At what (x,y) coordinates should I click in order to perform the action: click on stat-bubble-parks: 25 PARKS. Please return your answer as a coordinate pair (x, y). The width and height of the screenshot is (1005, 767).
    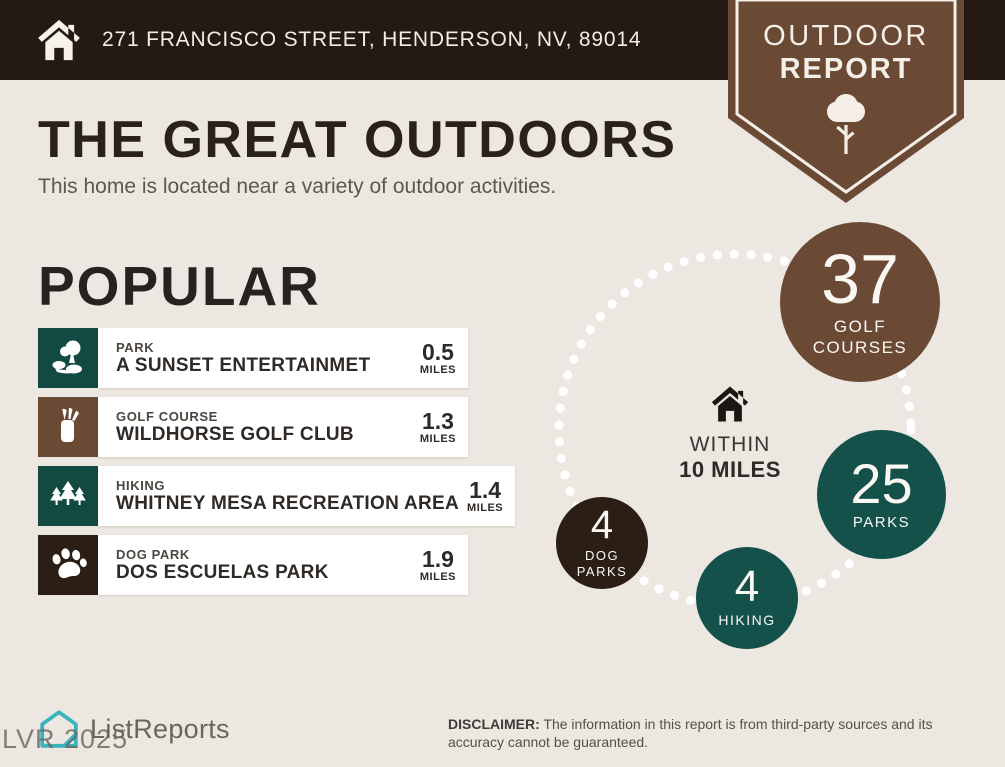
    Looking at the image, I should click on (881, 494).